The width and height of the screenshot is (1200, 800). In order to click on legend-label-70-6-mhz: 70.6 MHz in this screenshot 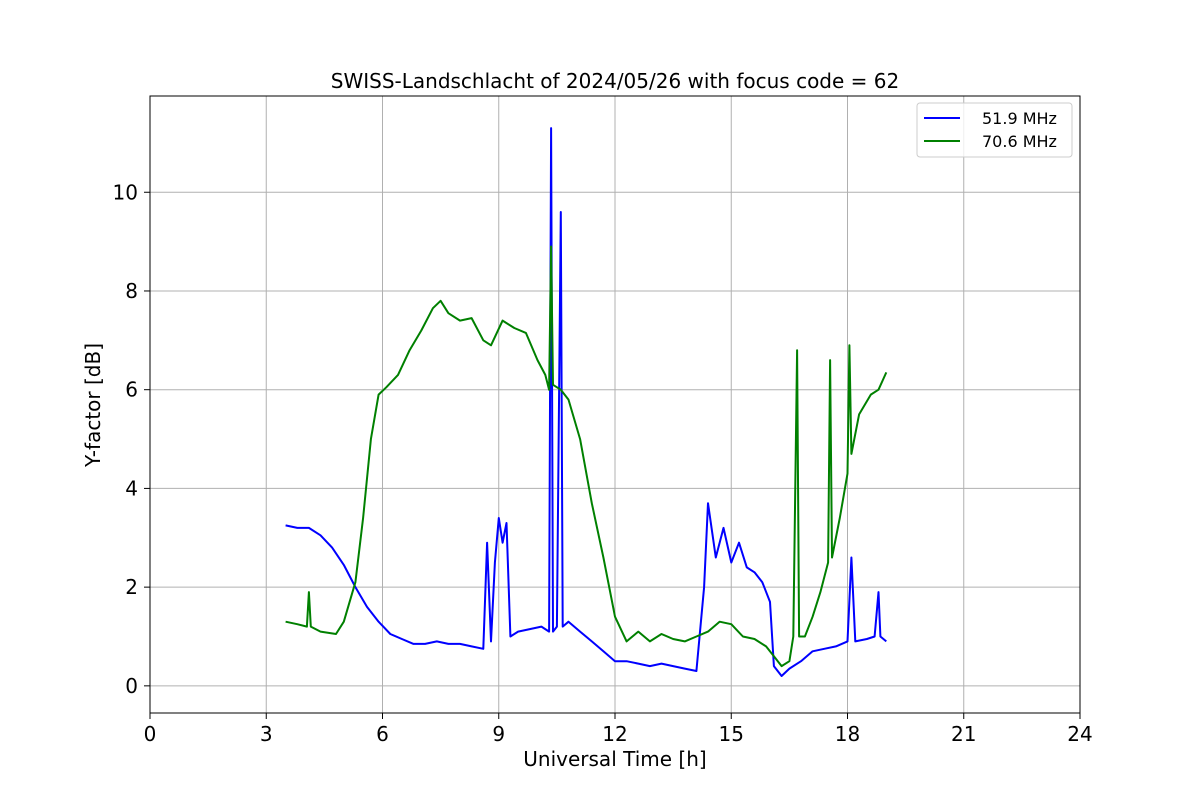, I will do `click(1019, 141)`.